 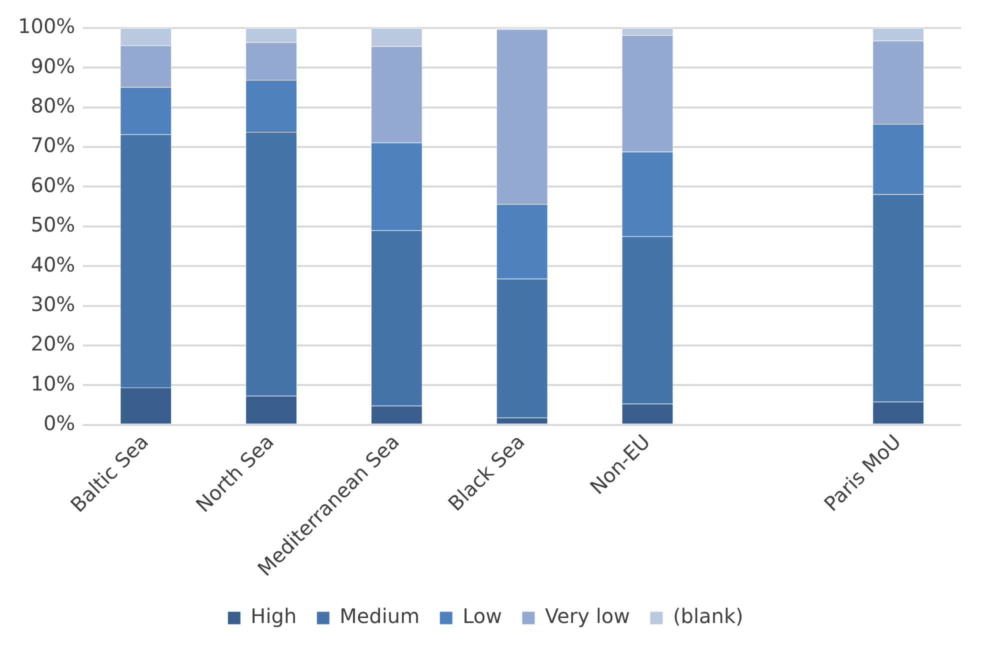 I want to click on y-tick-label: 100%, so click(x=47, y=26).